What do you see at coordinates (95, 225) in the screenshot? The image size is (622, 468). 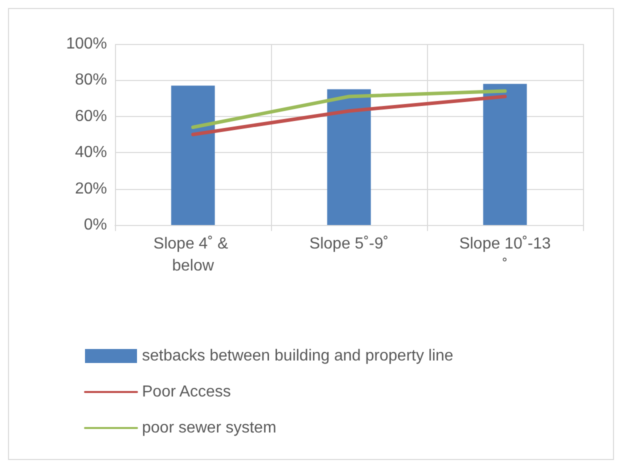 I see `y-tick-label: 0%` at bounding box center [95, 225].